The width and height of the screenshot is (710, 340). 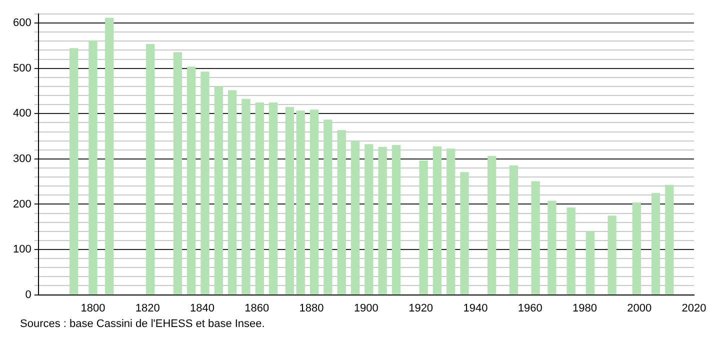 What do you see at coordinates (639, 308) in the screenshot?
I see `x-tick-label: 2000` at bounding box center [639, 308].